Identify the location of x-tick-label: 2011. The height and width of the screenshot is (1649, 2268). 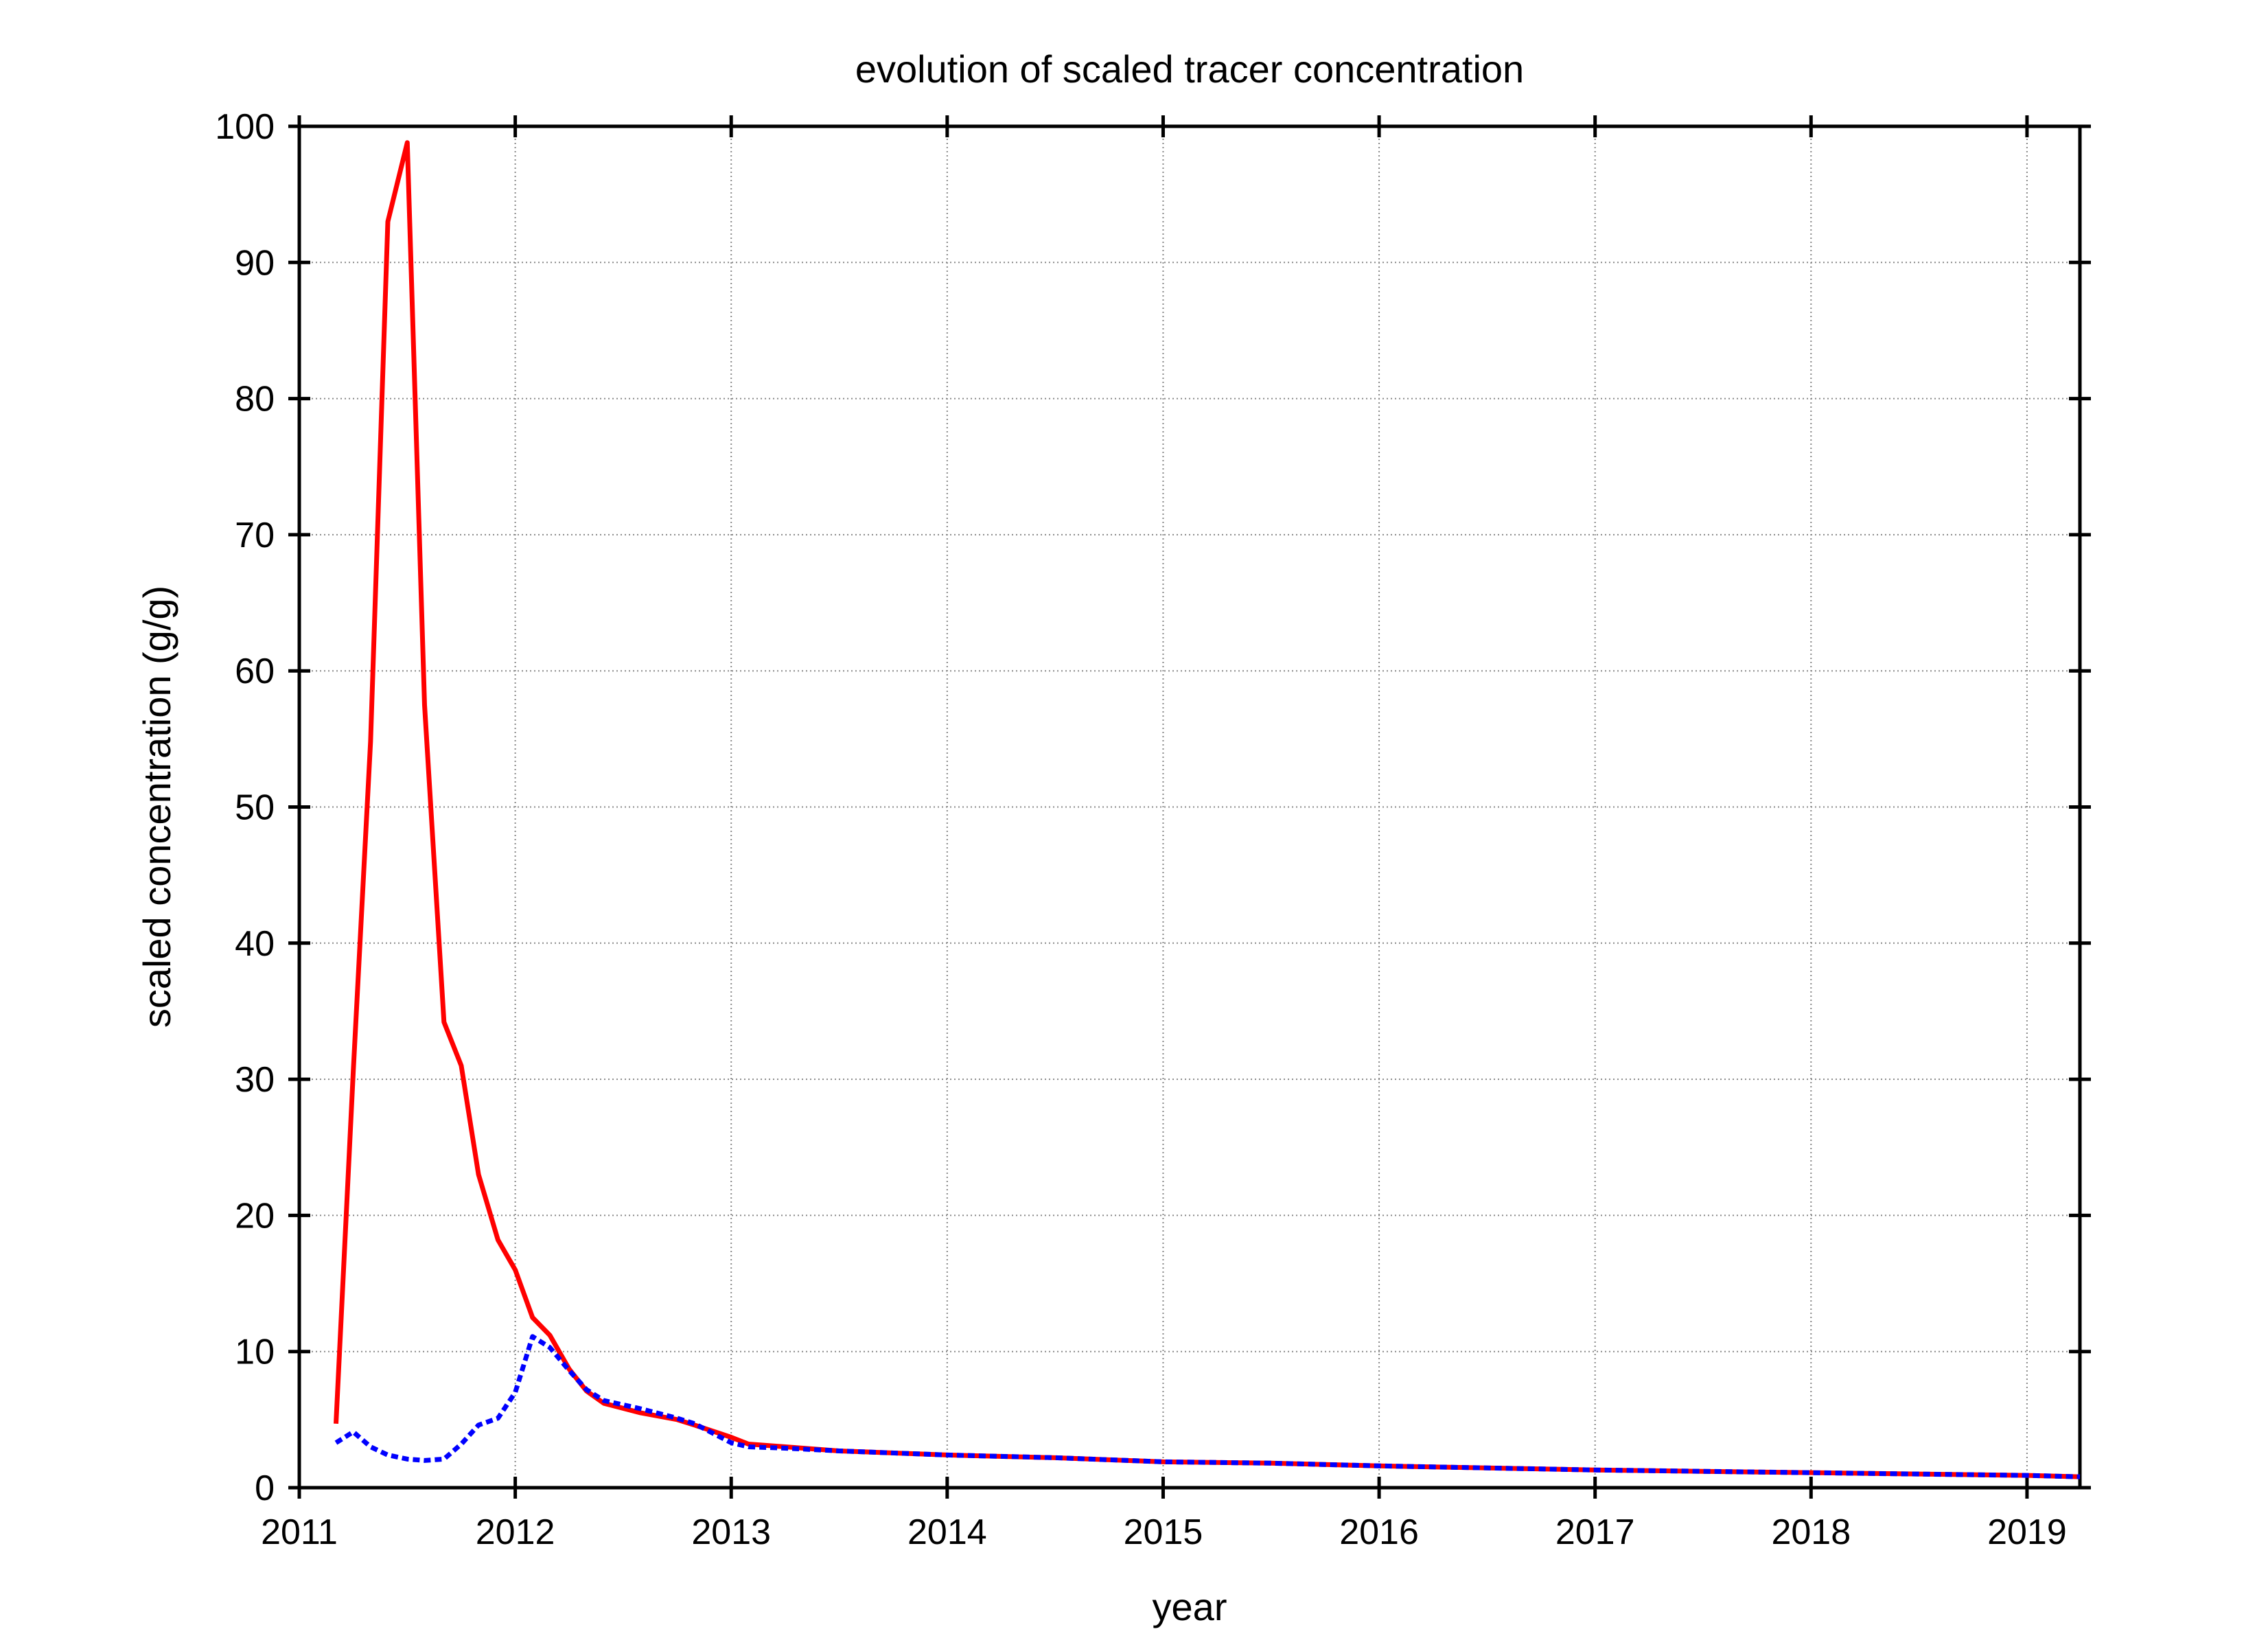
(299, 1532).